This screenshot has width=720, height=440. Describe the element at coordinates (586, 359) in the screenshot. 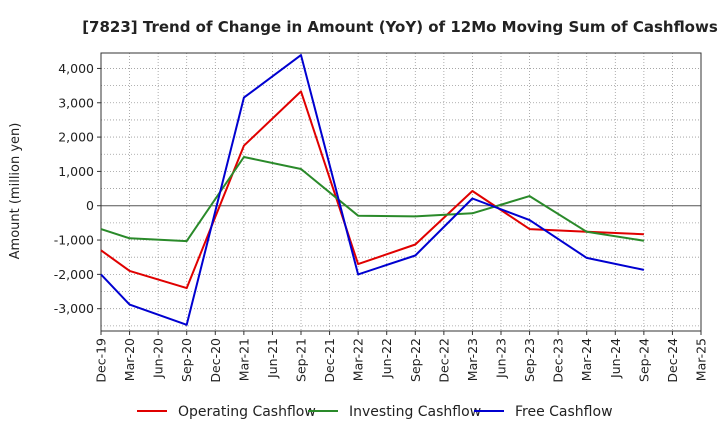

I see `x-tick-label: Mar-24` at that location.